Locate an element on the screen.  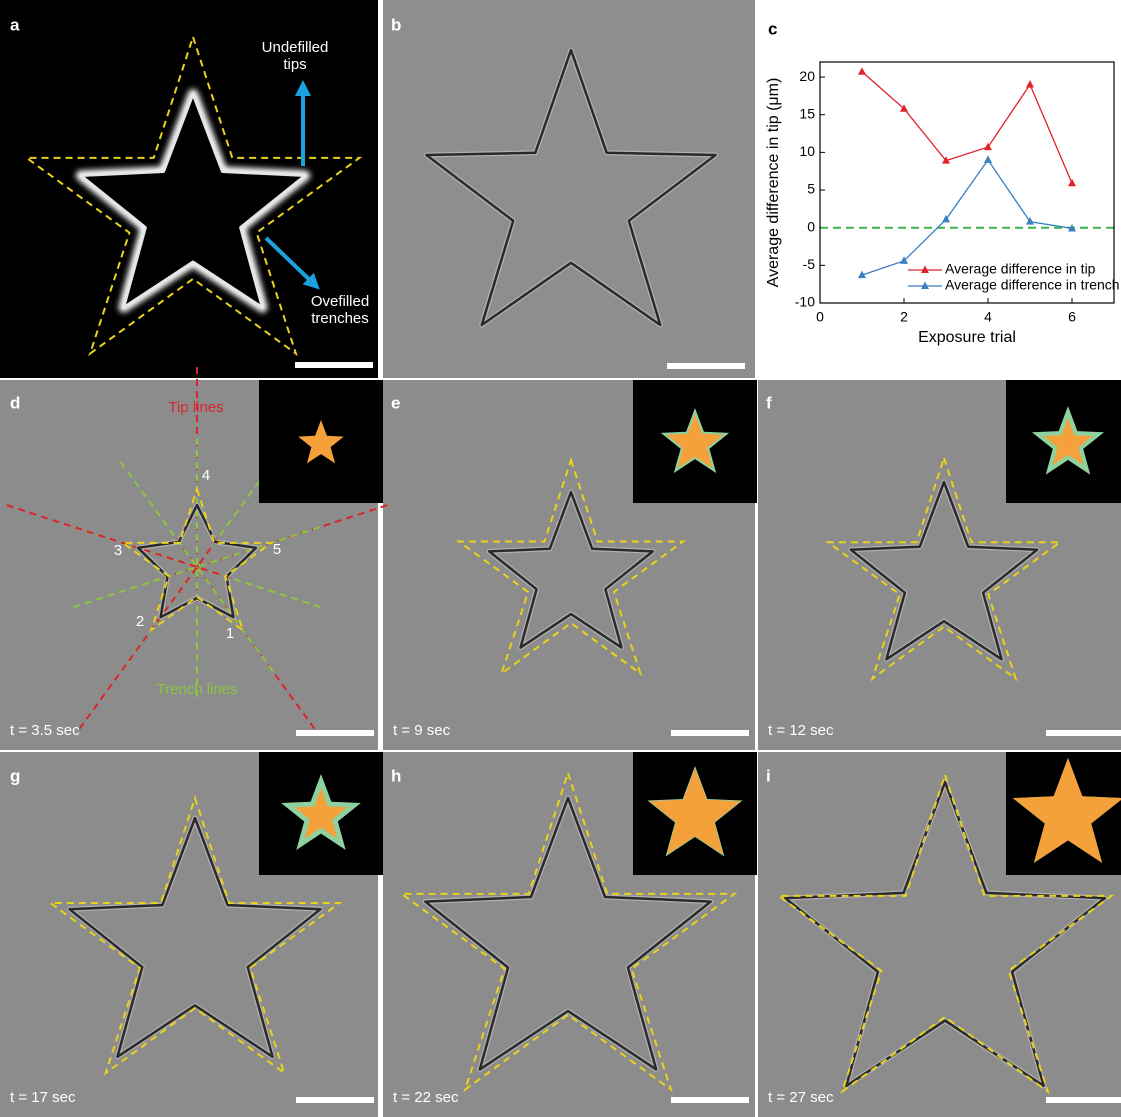
panel-label: b is located at coordinates (396, 24).